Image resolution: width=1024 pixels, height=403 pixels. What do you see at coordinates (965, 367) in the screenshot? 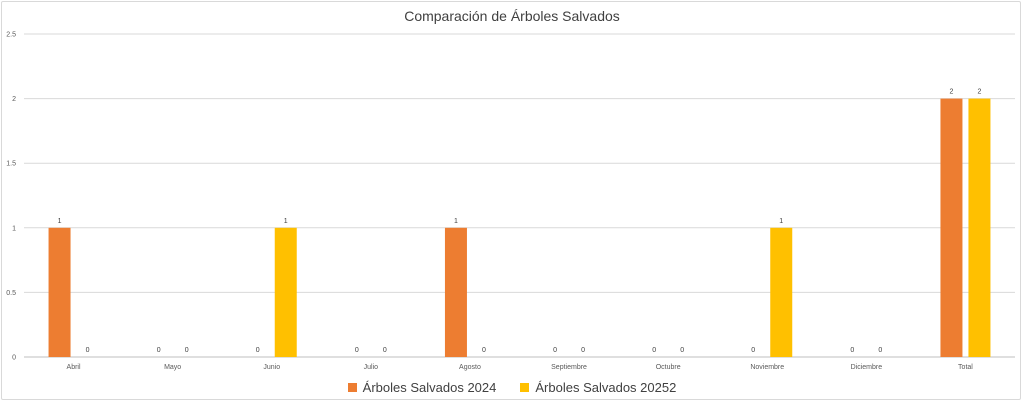
I see `x-tick-label: Total` at bounding box center [965, 367].